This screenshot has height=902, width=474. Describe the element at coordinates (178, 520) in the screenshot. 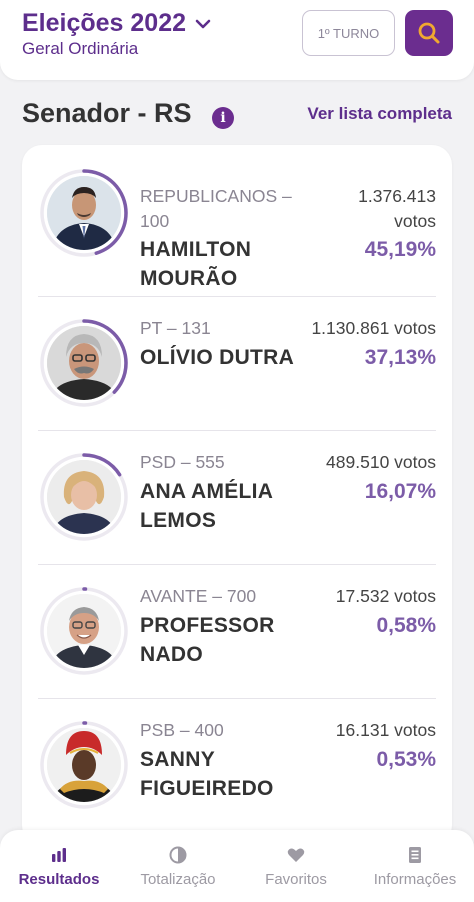

I see `candidate-name-line2: LEMOS` at that location.